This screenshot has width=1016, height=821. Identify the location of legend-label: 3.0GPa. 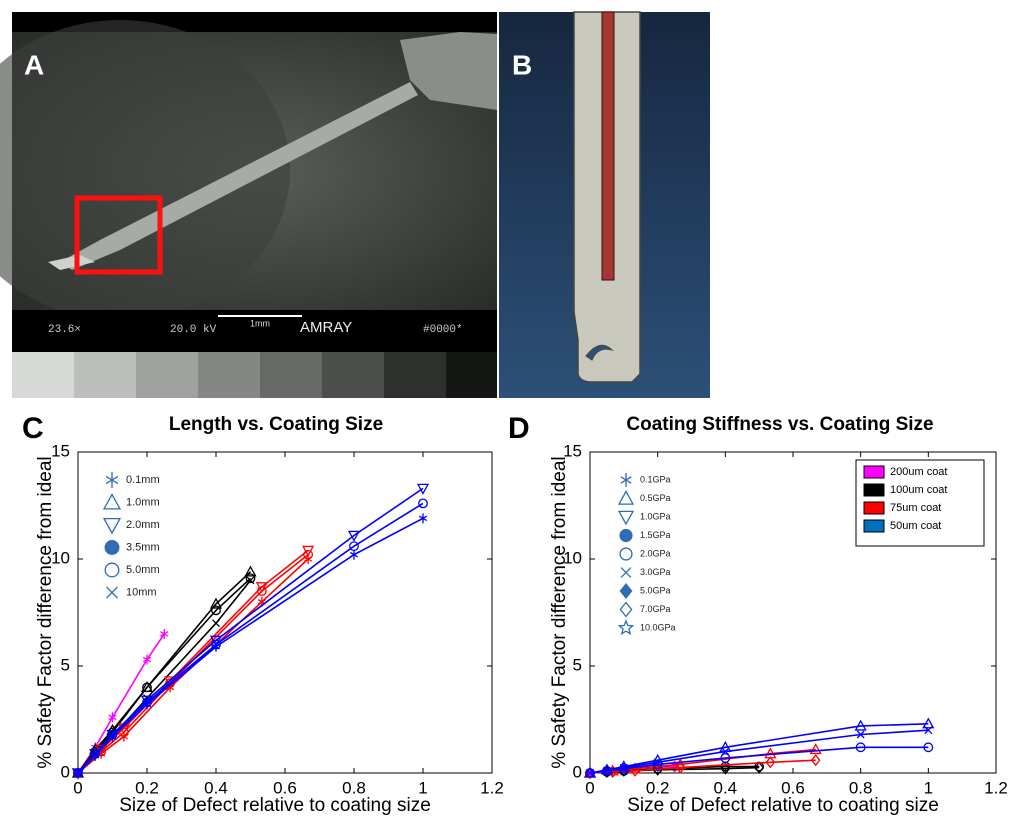
(655, 572).